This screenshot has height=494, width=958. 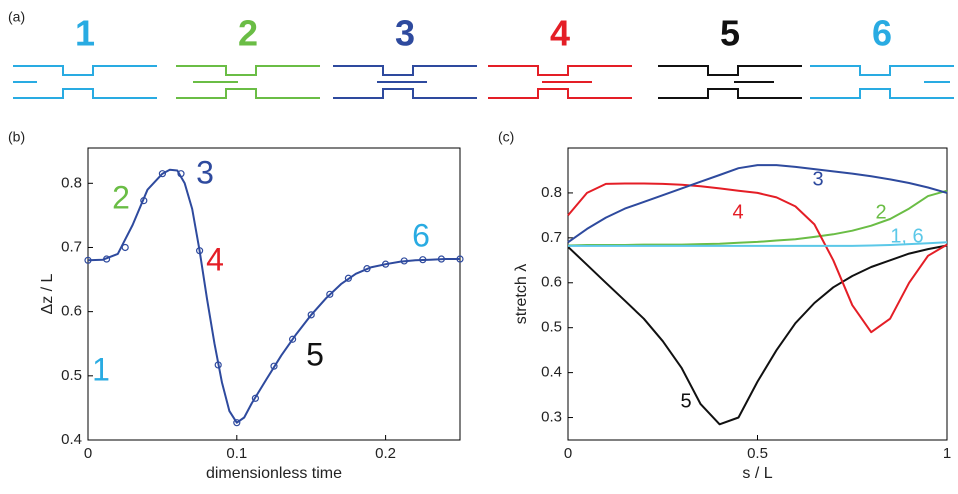 I want to click on x-tick-label: 0.2, so click(x=385, y=453).